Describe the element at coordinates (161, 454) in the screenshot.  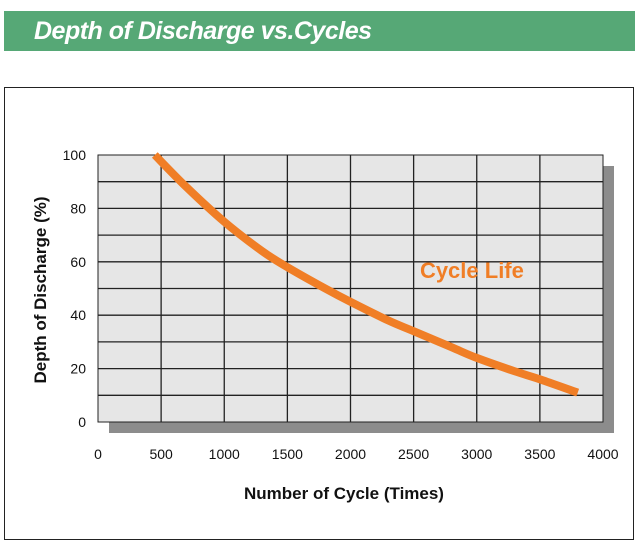
I see `x-tick-label: 500` at that location.